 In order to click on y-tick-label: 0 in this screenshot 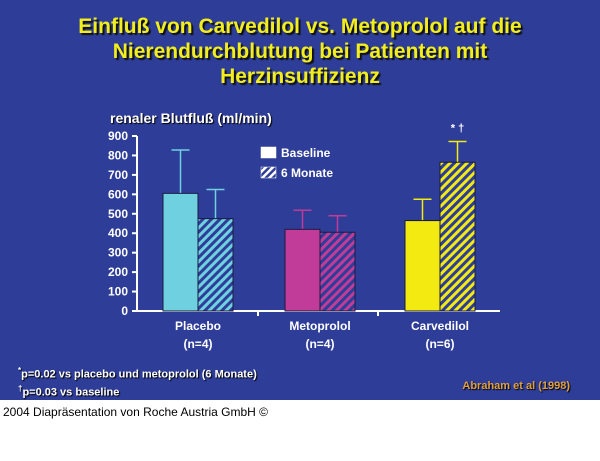, I will do `click(124, 311)`.